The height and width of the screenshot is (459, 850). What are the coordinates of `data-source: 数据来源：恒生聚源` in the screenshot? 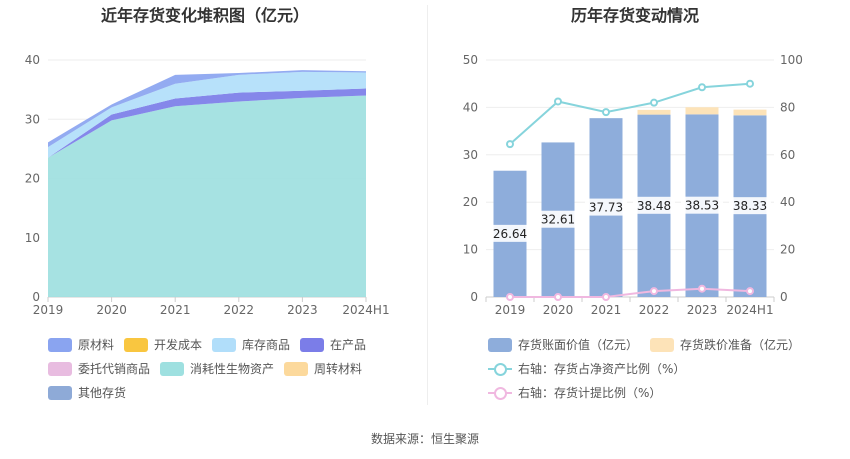 It's located at (424, 439).